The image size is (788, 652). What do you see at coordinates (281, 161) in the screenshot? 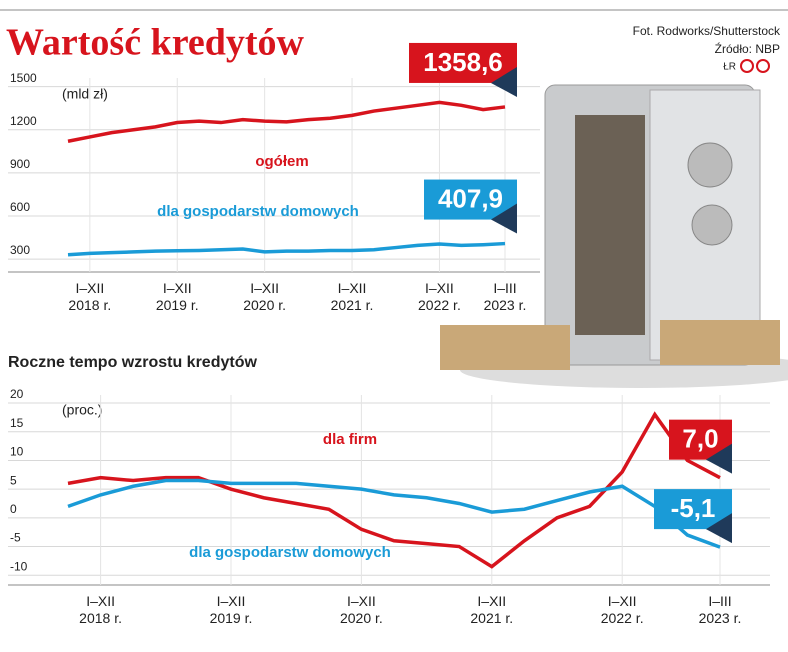
I see `series-label: ogółem` at bounding box center [281, 161].